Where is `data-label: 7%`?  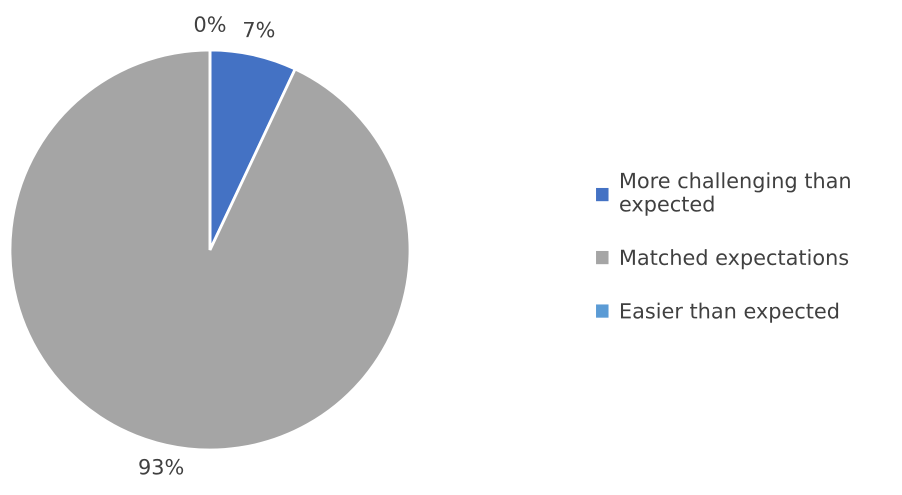
data-label: 7% is located at coordinates (259, 30).